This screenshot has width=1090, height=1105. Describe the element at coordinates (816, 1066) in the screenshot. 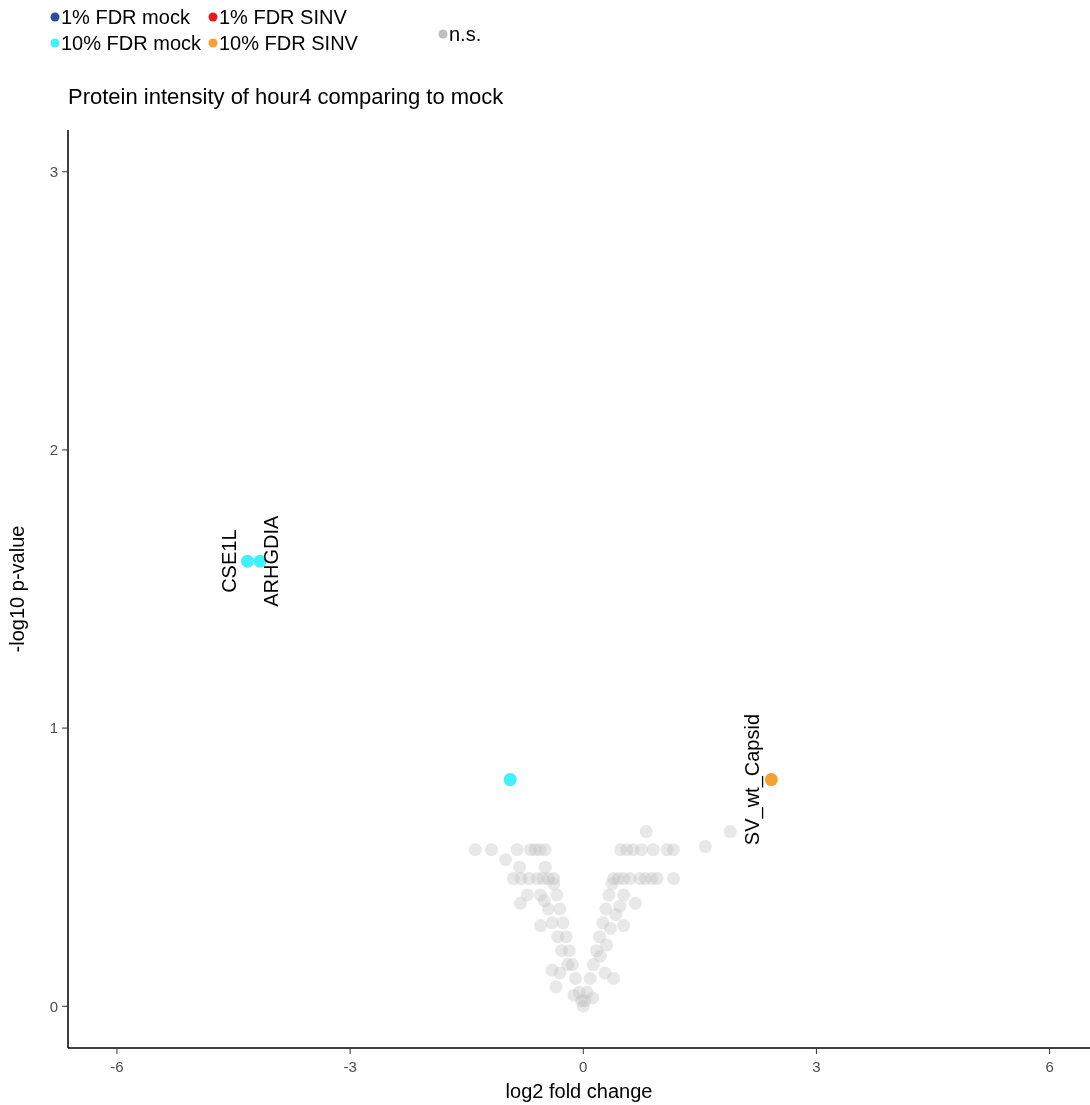

I see `x-tick-label: 3` at that location.